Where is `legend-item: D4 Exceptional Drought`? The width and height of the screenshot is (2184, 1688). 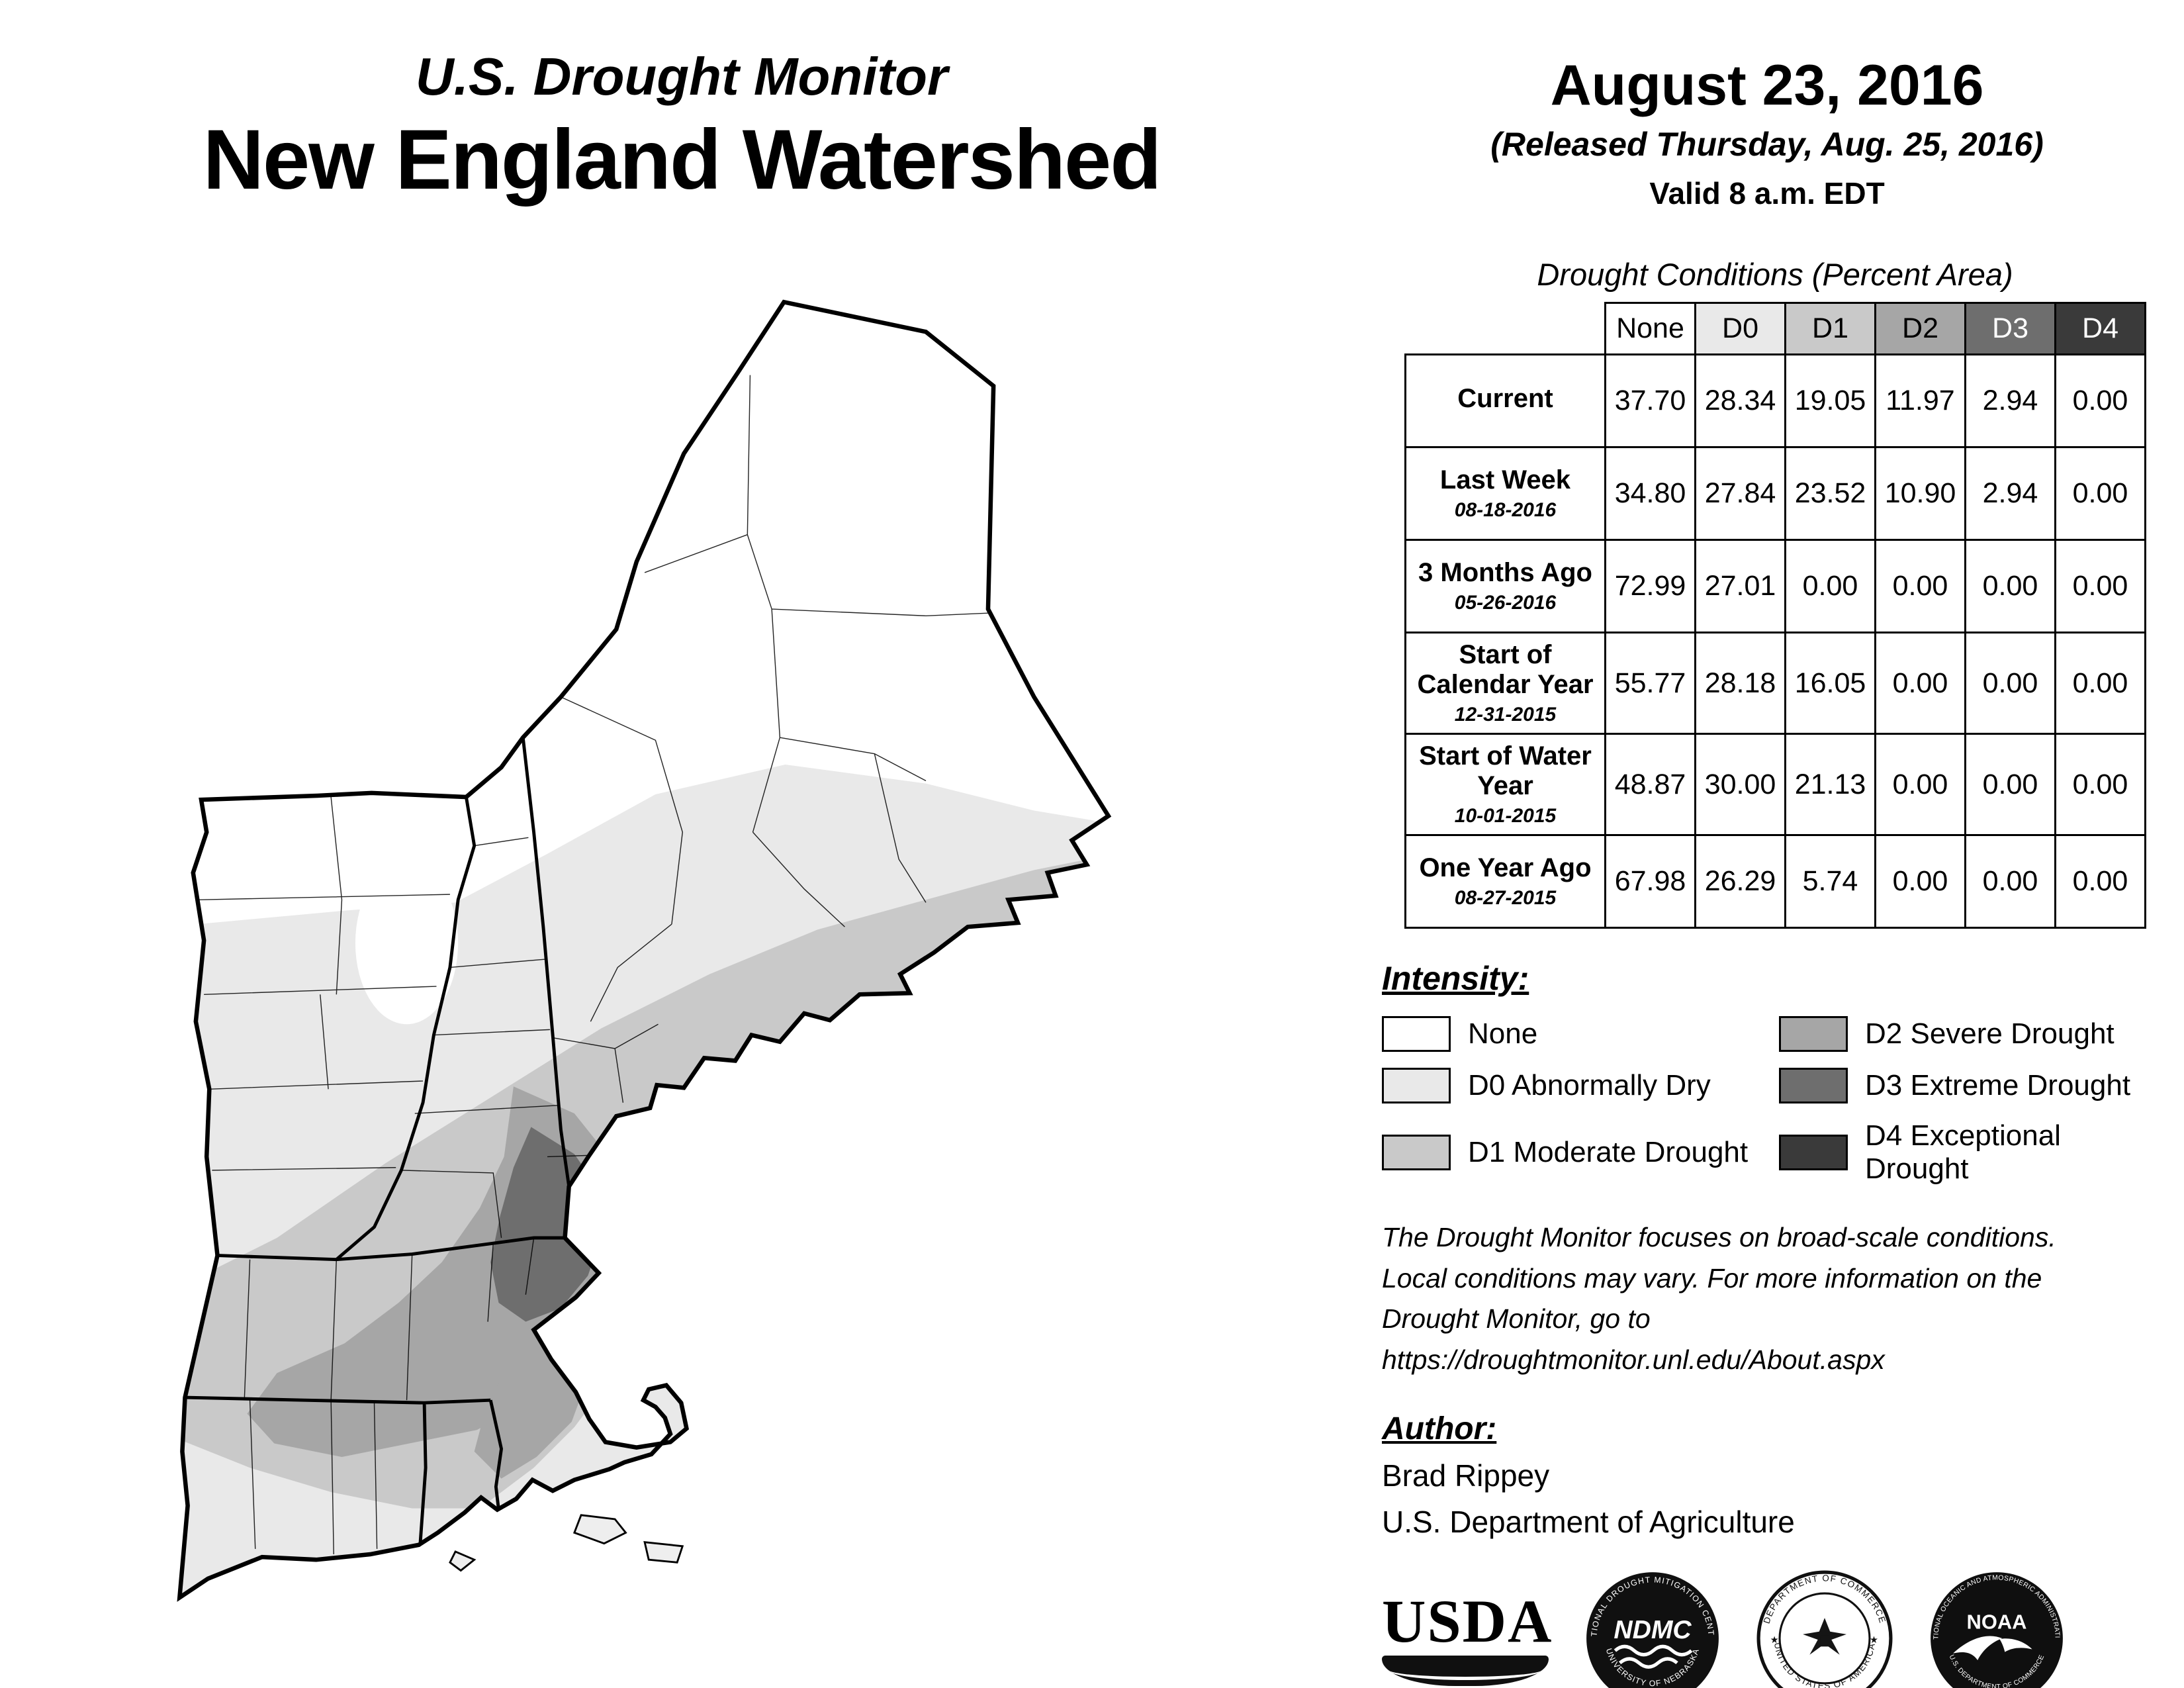 legend-item: D4 Exceptional Drought is located at coordinates (1968, 1152).